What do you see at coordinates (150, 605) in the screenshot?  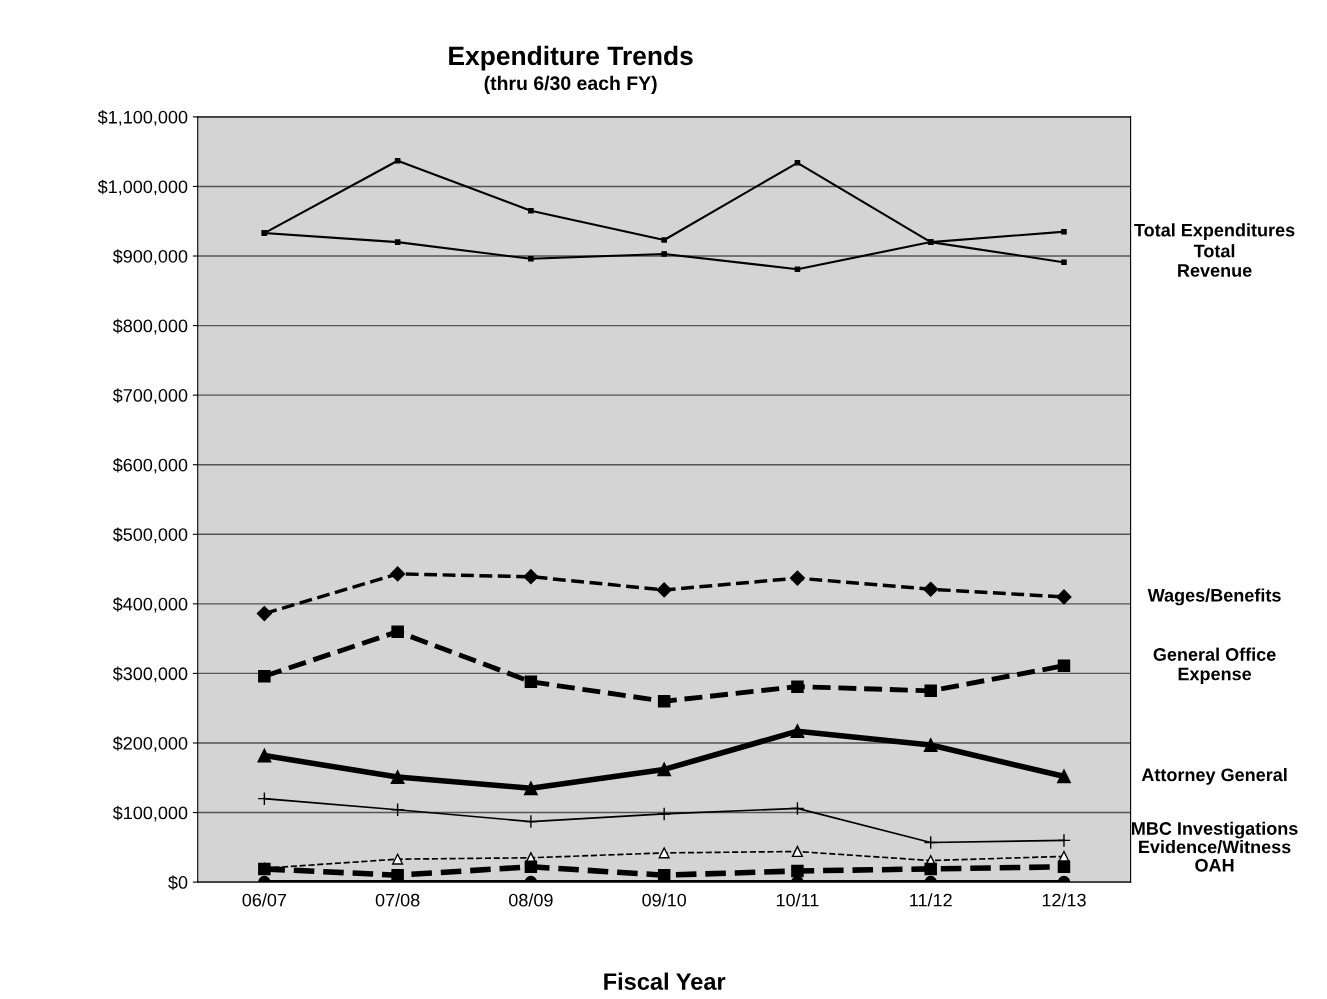 I see `y-tick-label: $400,000` at bounding box center [150, 605].